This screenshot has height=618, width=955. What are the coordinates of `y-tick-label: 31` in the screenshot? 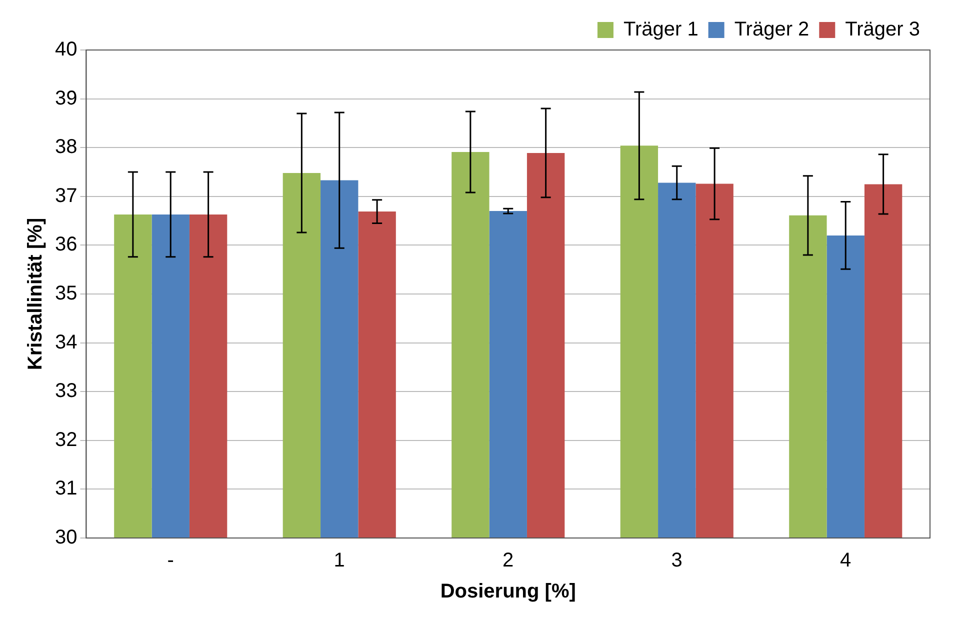 It's located at (66, 489).